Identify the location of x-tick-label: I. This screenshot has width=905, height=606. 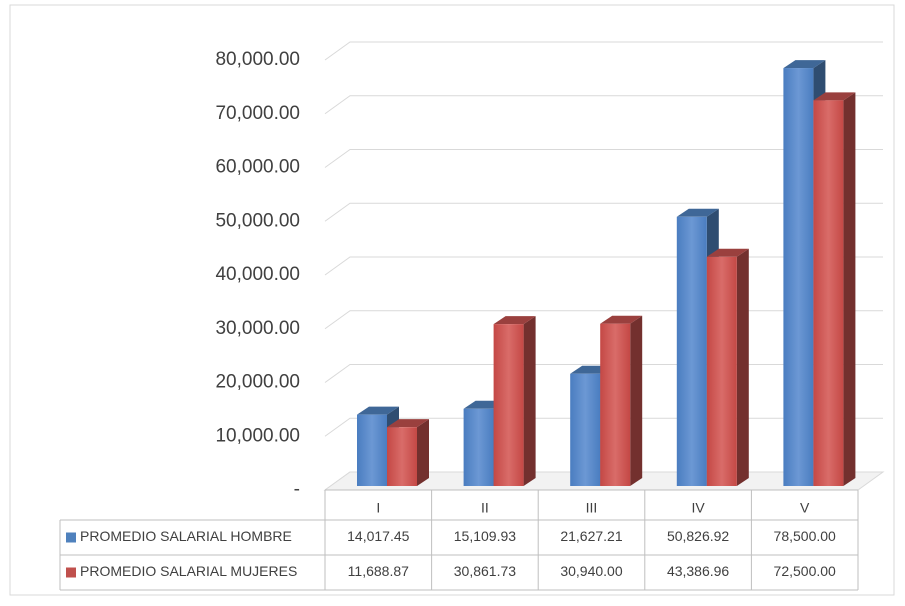
(378, 508).